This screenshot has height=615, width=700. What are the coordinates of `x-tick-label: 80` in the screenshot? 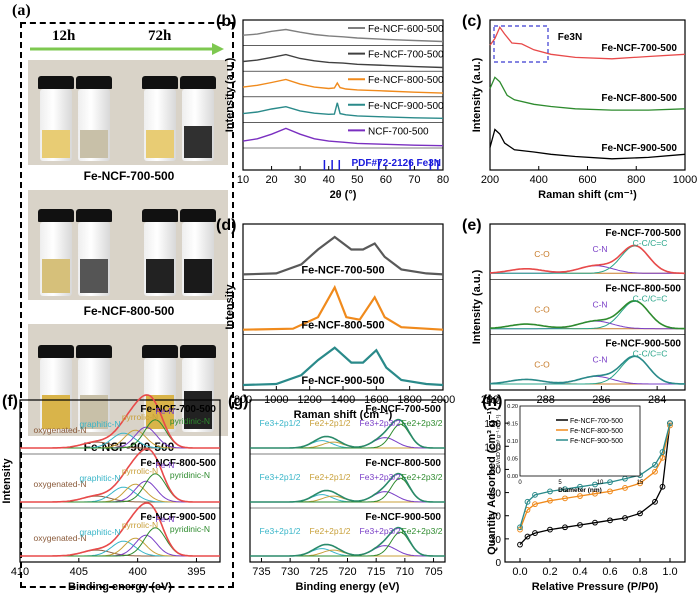 It's located at (443, 180).